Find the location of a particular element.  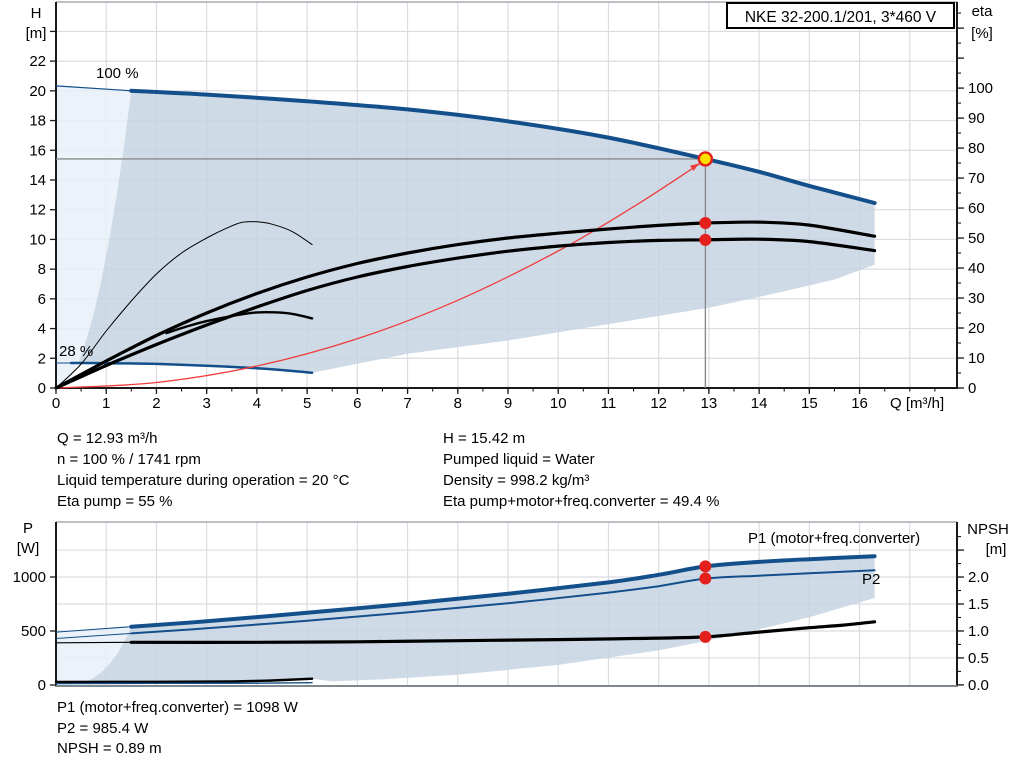

max-speed-curve is located at coordinates (503, 146).